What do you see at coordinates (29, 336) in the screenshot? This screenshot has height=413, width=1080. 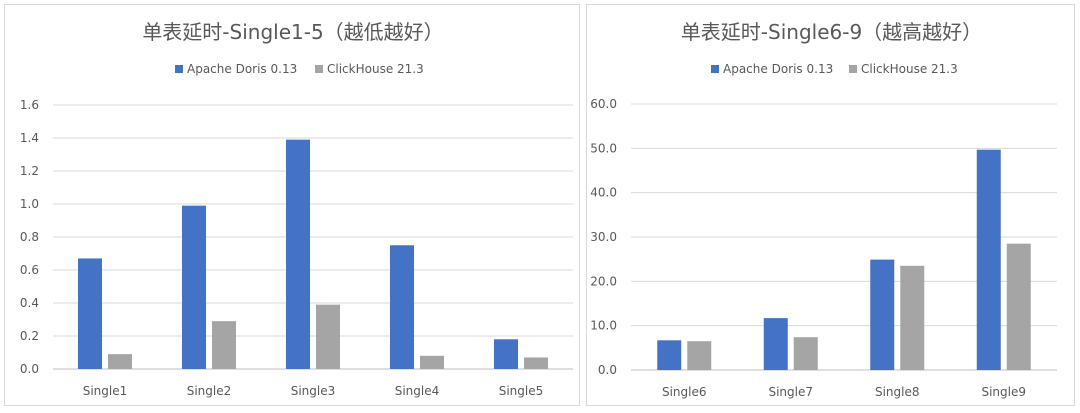 I see `y-tick-label: 0.2` at bounding box center [29, 336].